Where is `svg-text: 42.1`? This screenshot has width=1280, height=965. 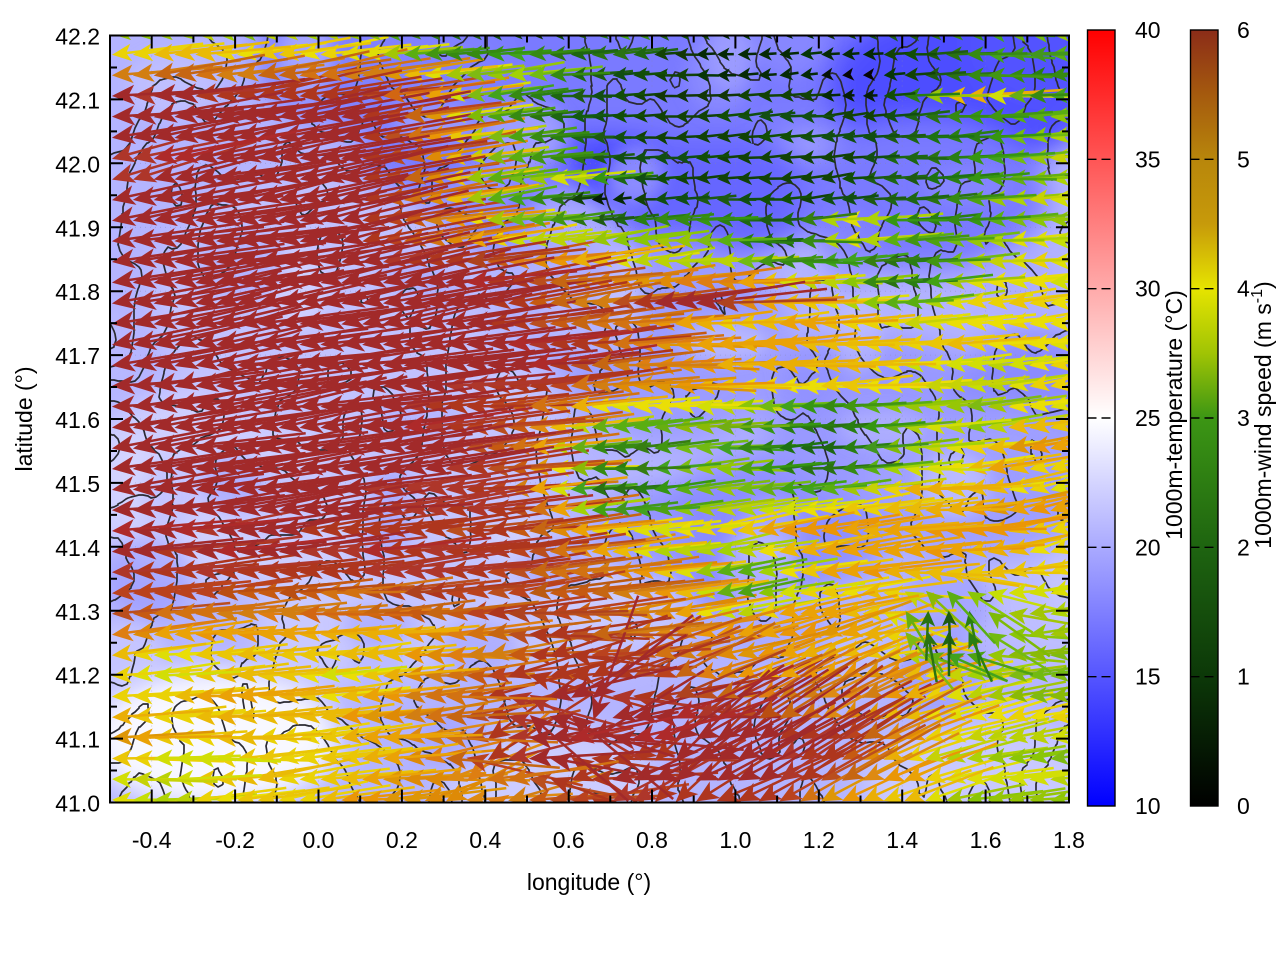
svg-text: 42.1 is located at coordinates (77, 100).